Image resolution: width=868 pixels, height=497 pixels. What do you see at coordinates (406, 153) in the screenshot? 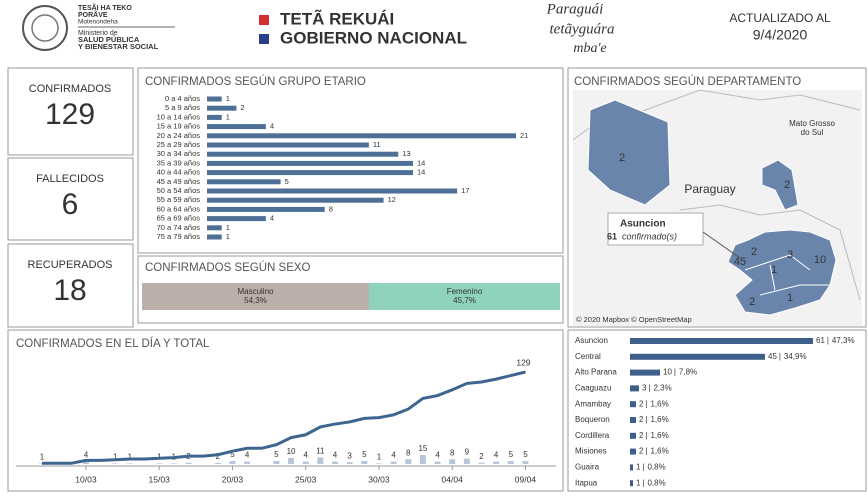
I see `value-label: 13` at bounding box center [406, 153].